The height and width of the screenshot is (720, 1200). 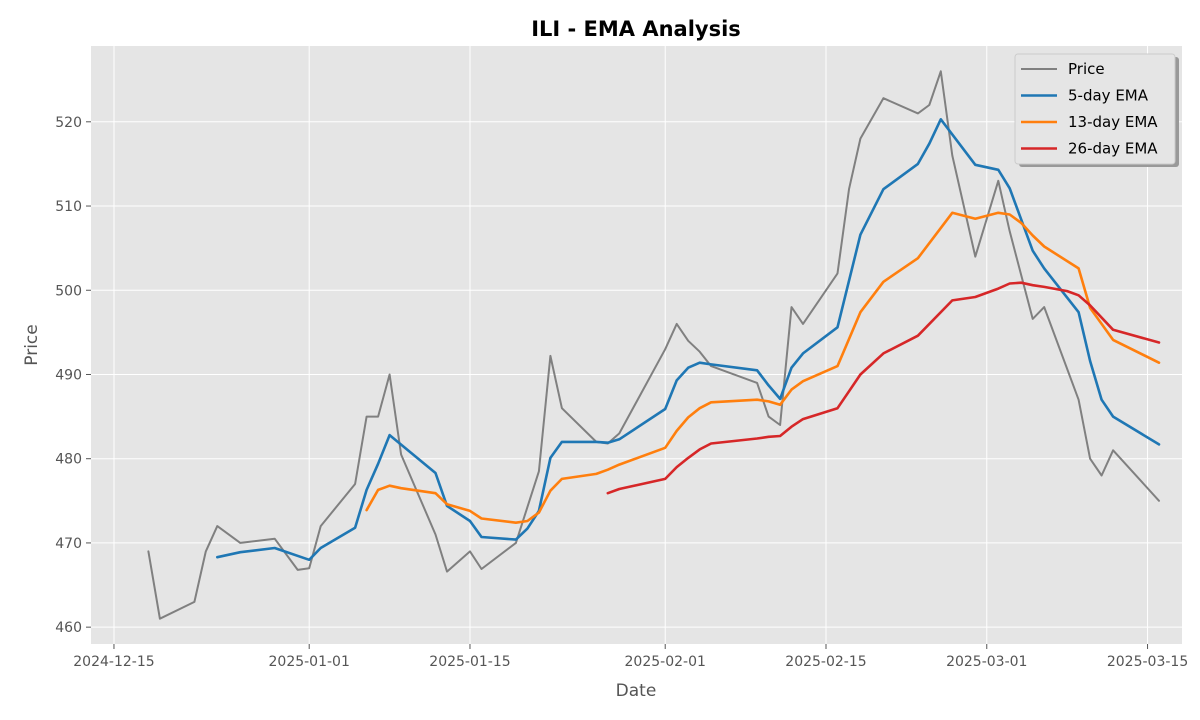 I want to click on series-line-26-day-ema, so click(x=883, y=388).